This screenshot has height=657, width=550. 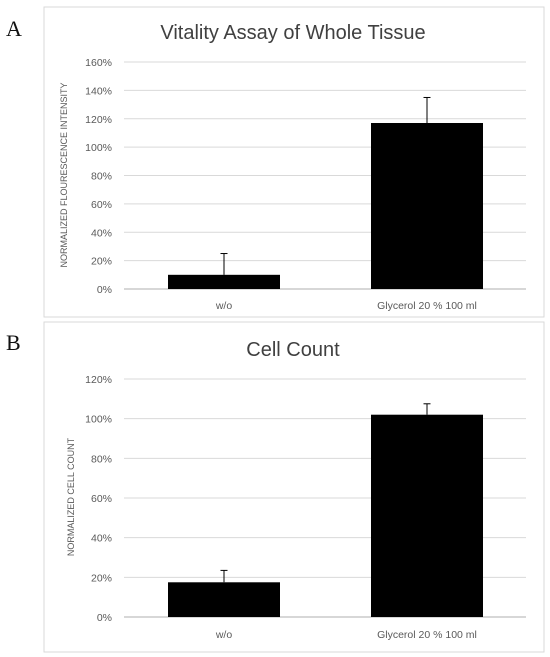 I want to click on chart-a-y-tick-label: 20%, so click(x=101, y=262).